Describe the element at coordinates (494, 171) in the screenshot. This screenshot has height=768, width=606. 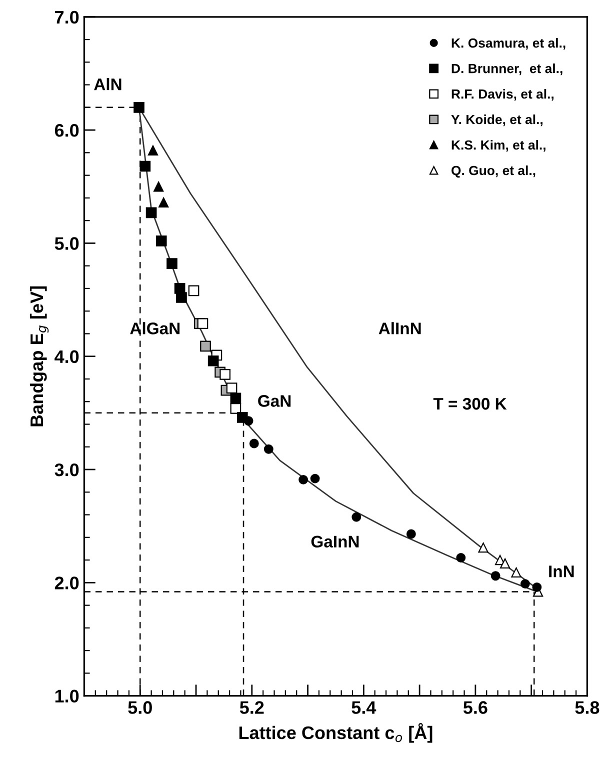
I see `legend-label: Q. Guo, et al.,` at that location.